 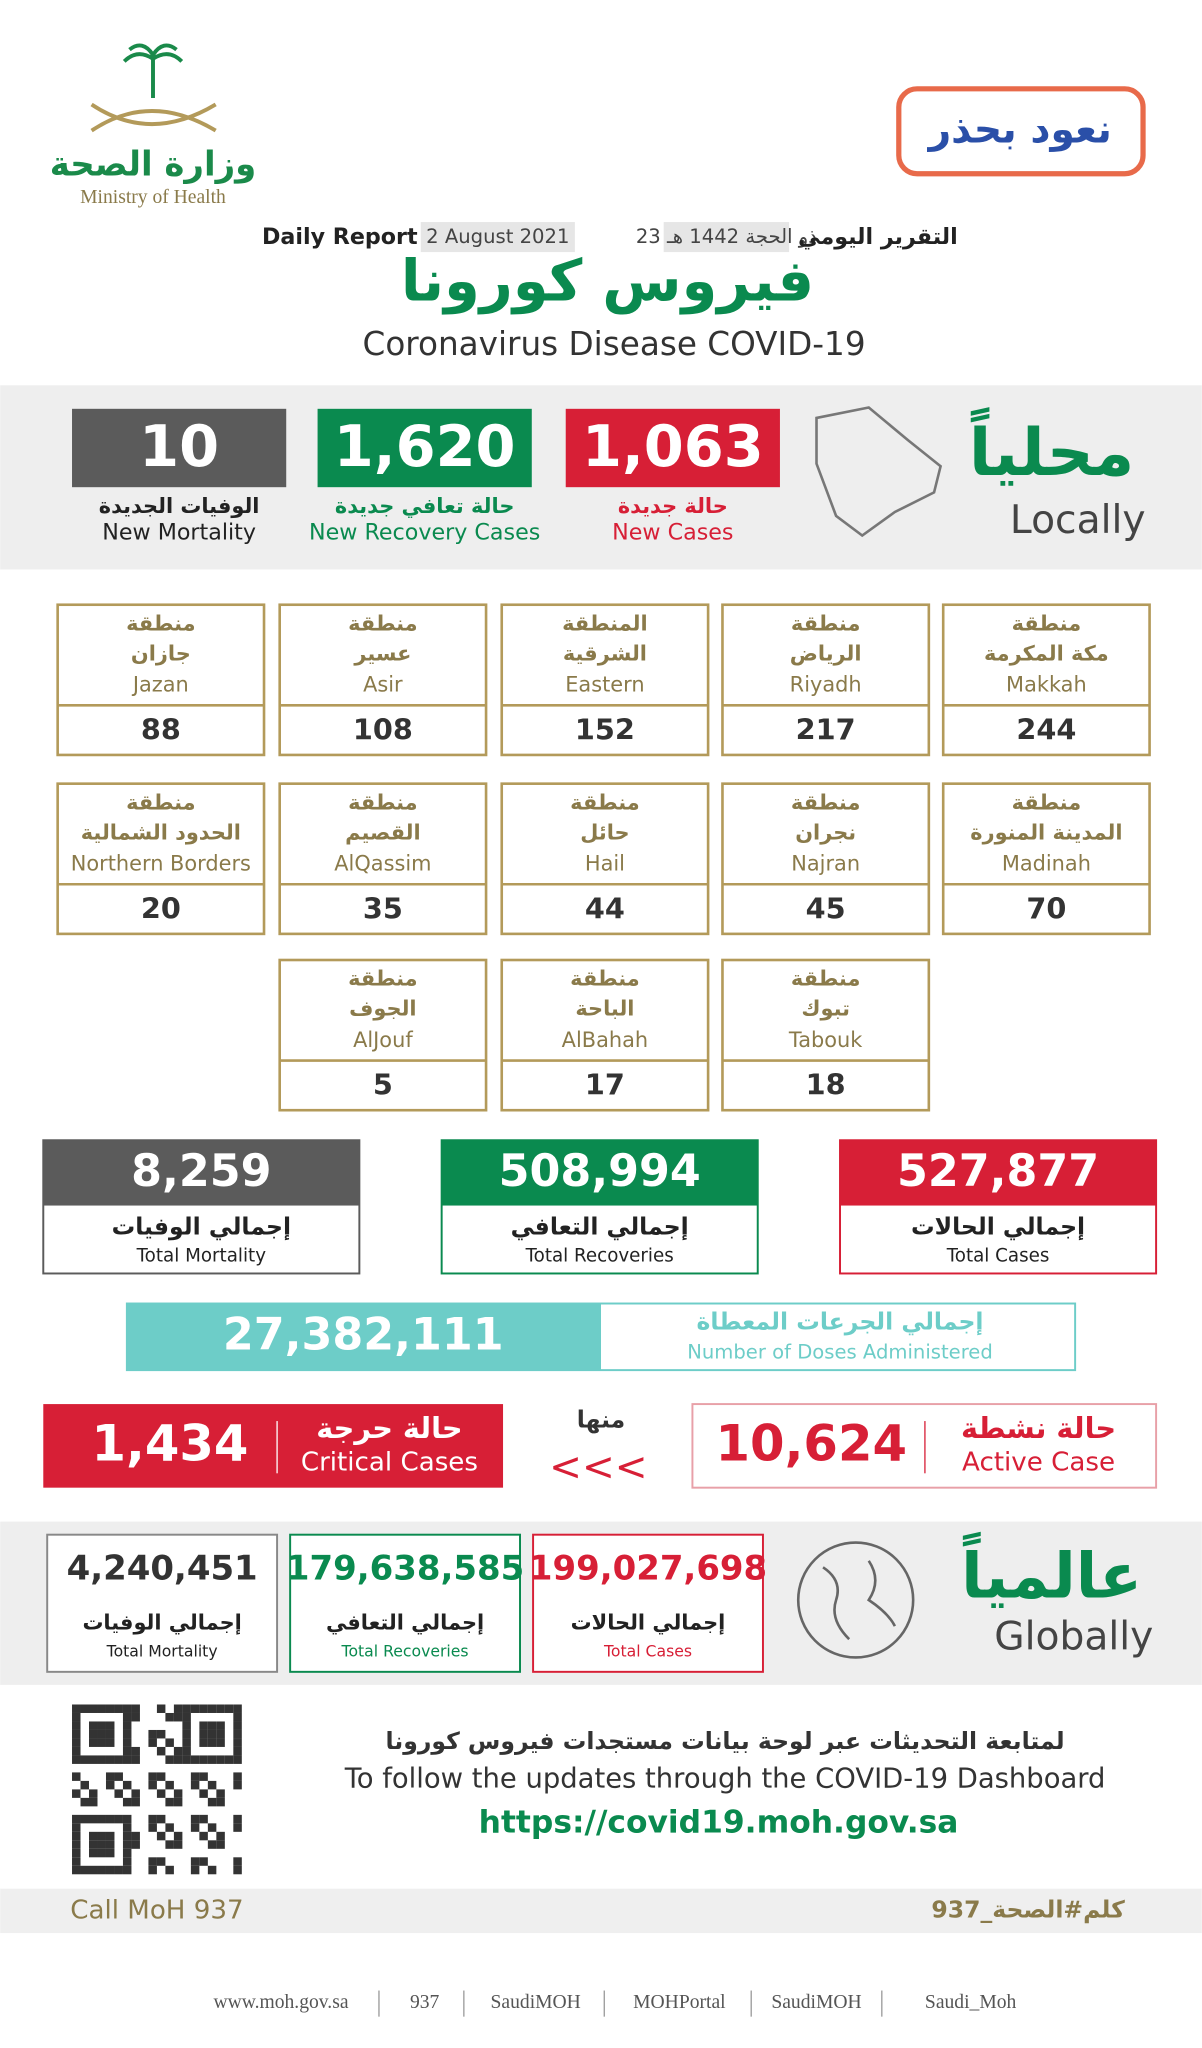 I want to click on local-stat-box, so click(x=424, y=448).